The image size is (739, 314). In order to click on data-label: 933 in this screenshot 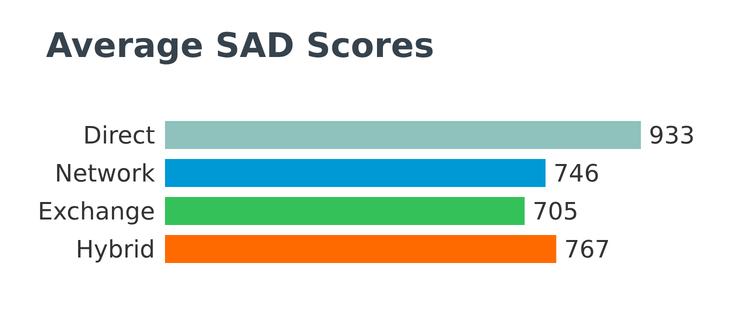, I will do `click(671, 136)`.